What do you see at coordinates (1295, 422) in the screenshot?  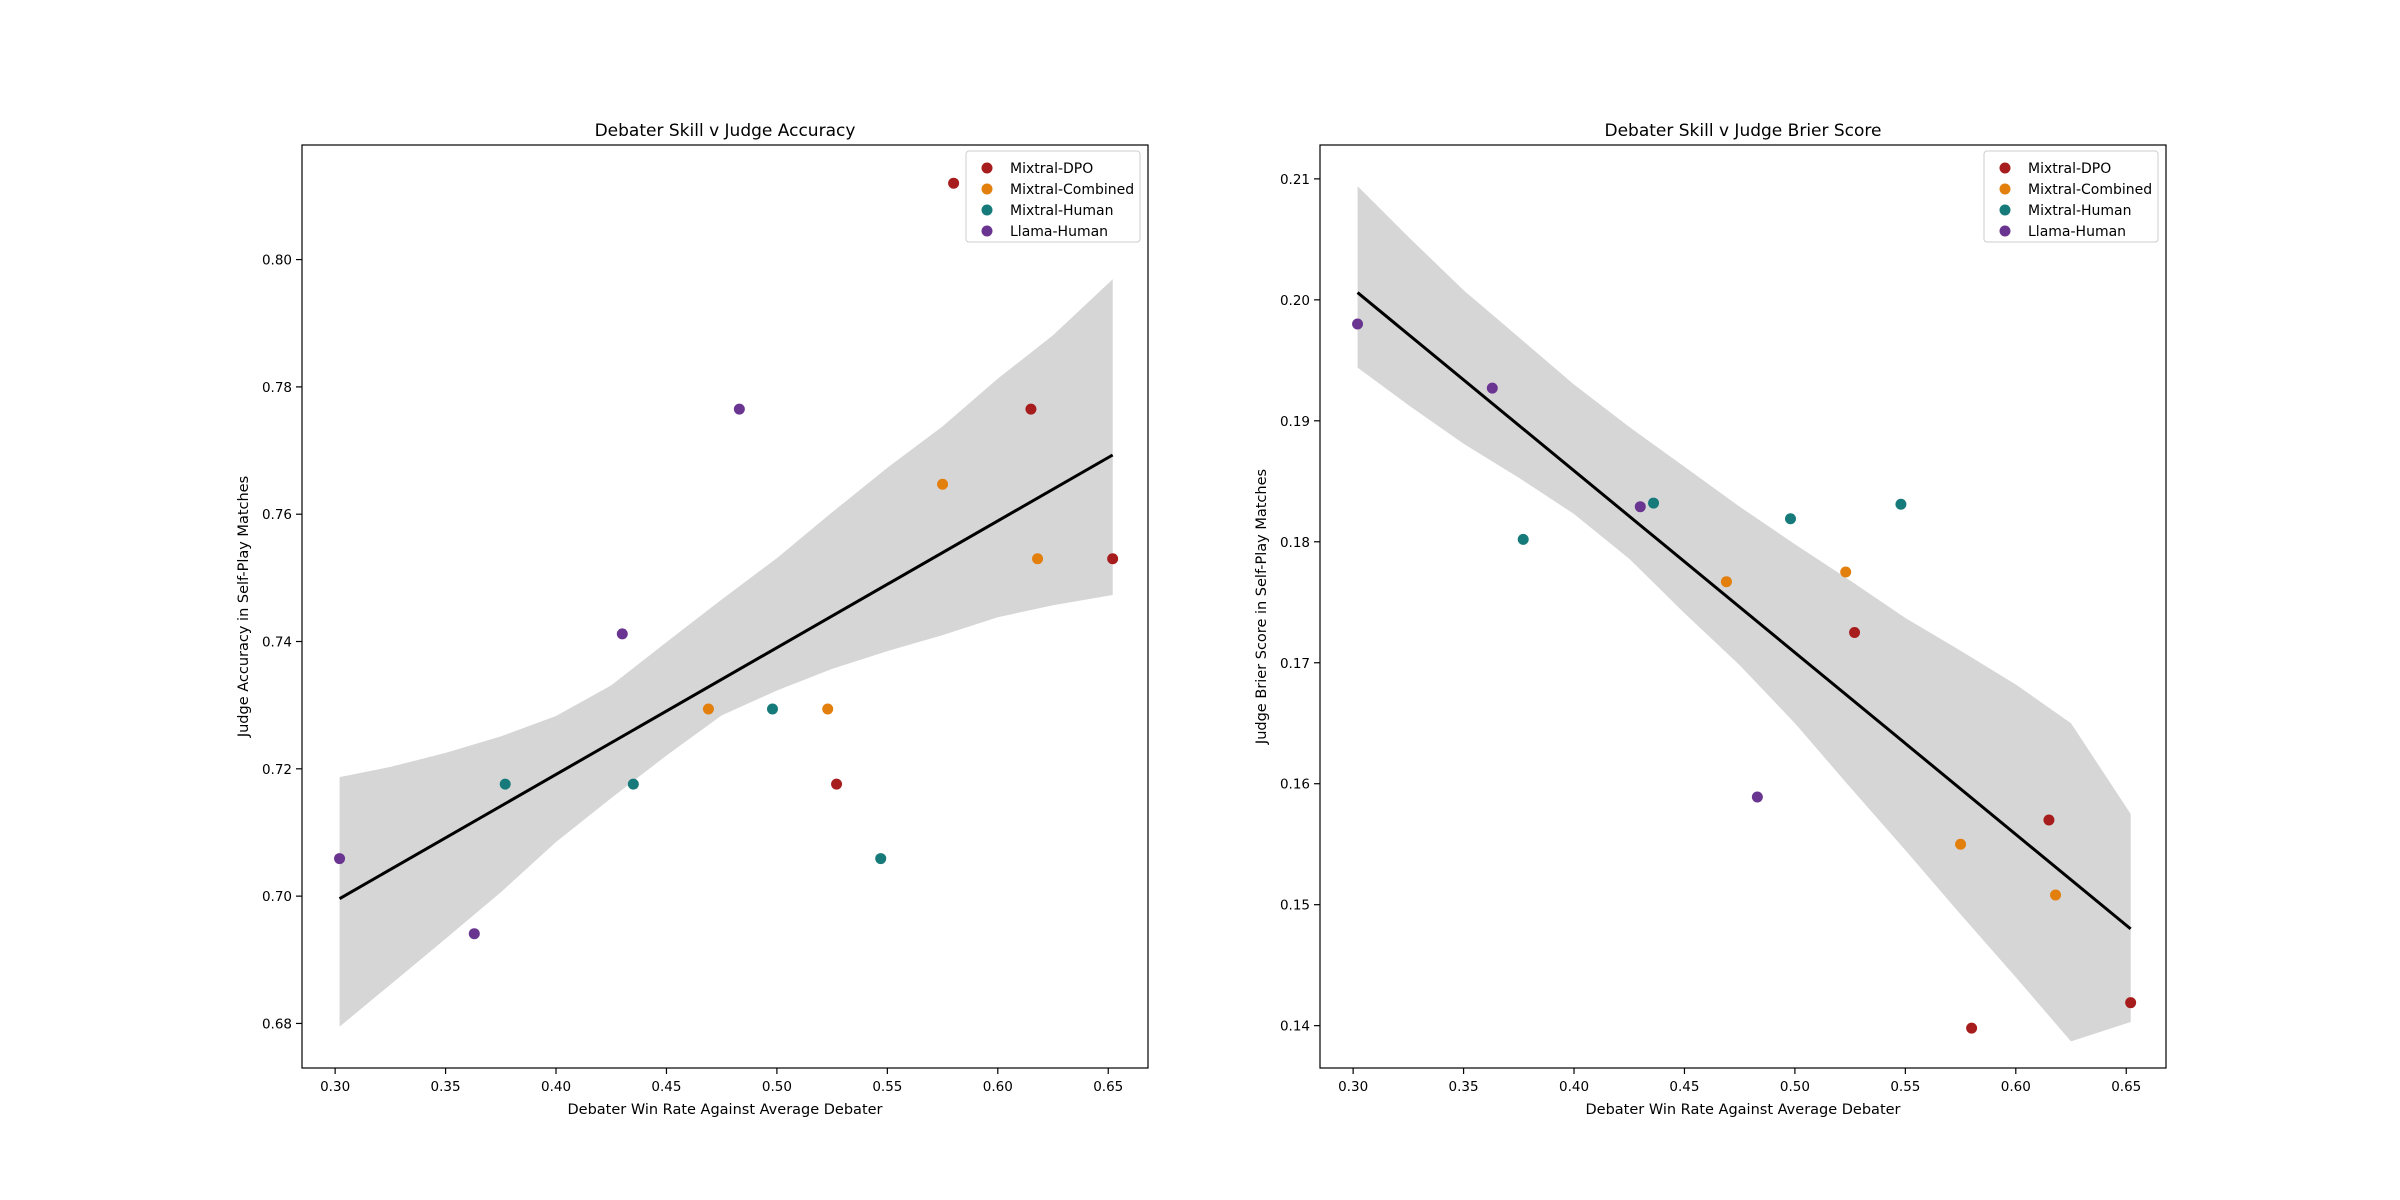 I see `y-tick-label: 0.19` at bounding box center [1295, 422].